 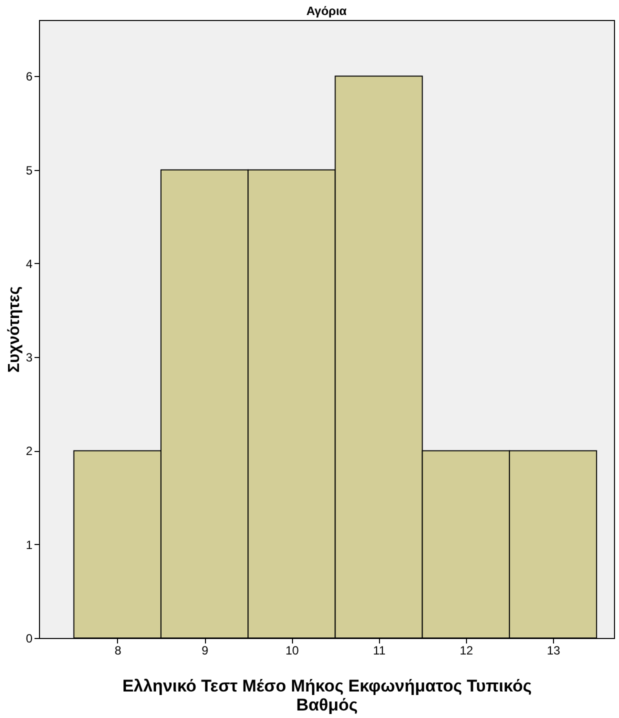 I want to click on x-tick-label: 10, so click(x=292, y=651).